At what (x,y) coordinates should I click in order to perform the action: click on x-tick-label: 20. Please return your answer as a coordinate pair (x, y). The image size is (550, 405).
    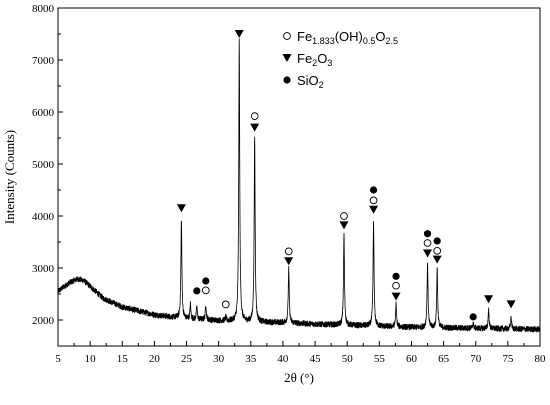
    Looking at the image, I should click on (155, 359).